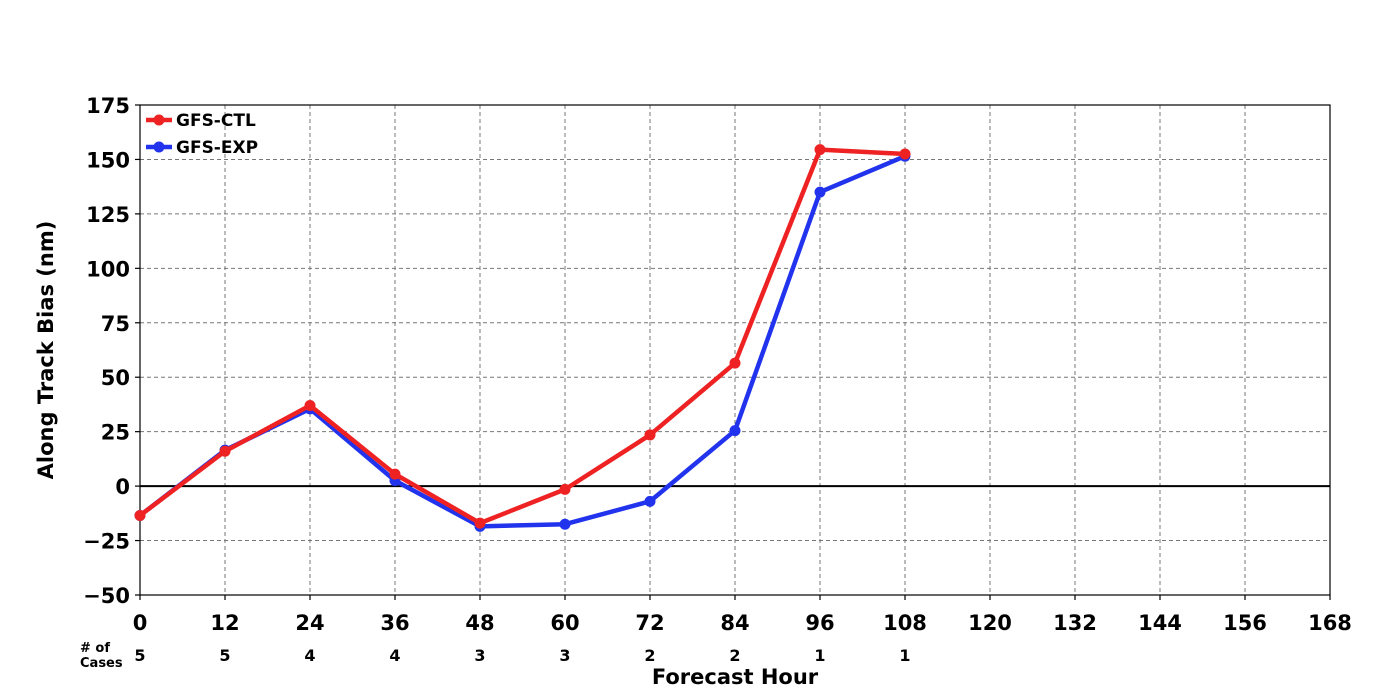 The height and width of the screenshot is (700, 1400). I want to click on x-tick-label: 36, so click(394, 623).